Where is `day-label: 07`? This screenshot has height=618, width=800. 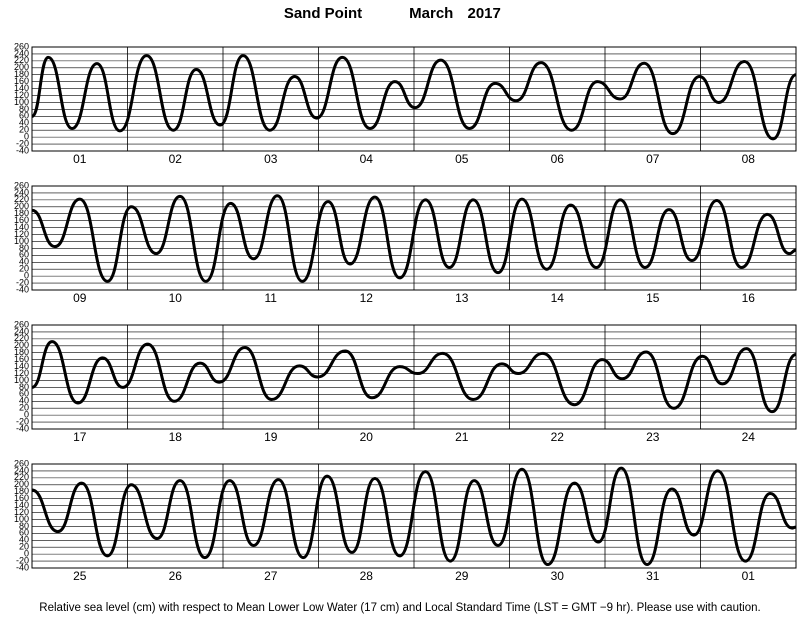
day-label: 07 is located at coordinates (653, 159).